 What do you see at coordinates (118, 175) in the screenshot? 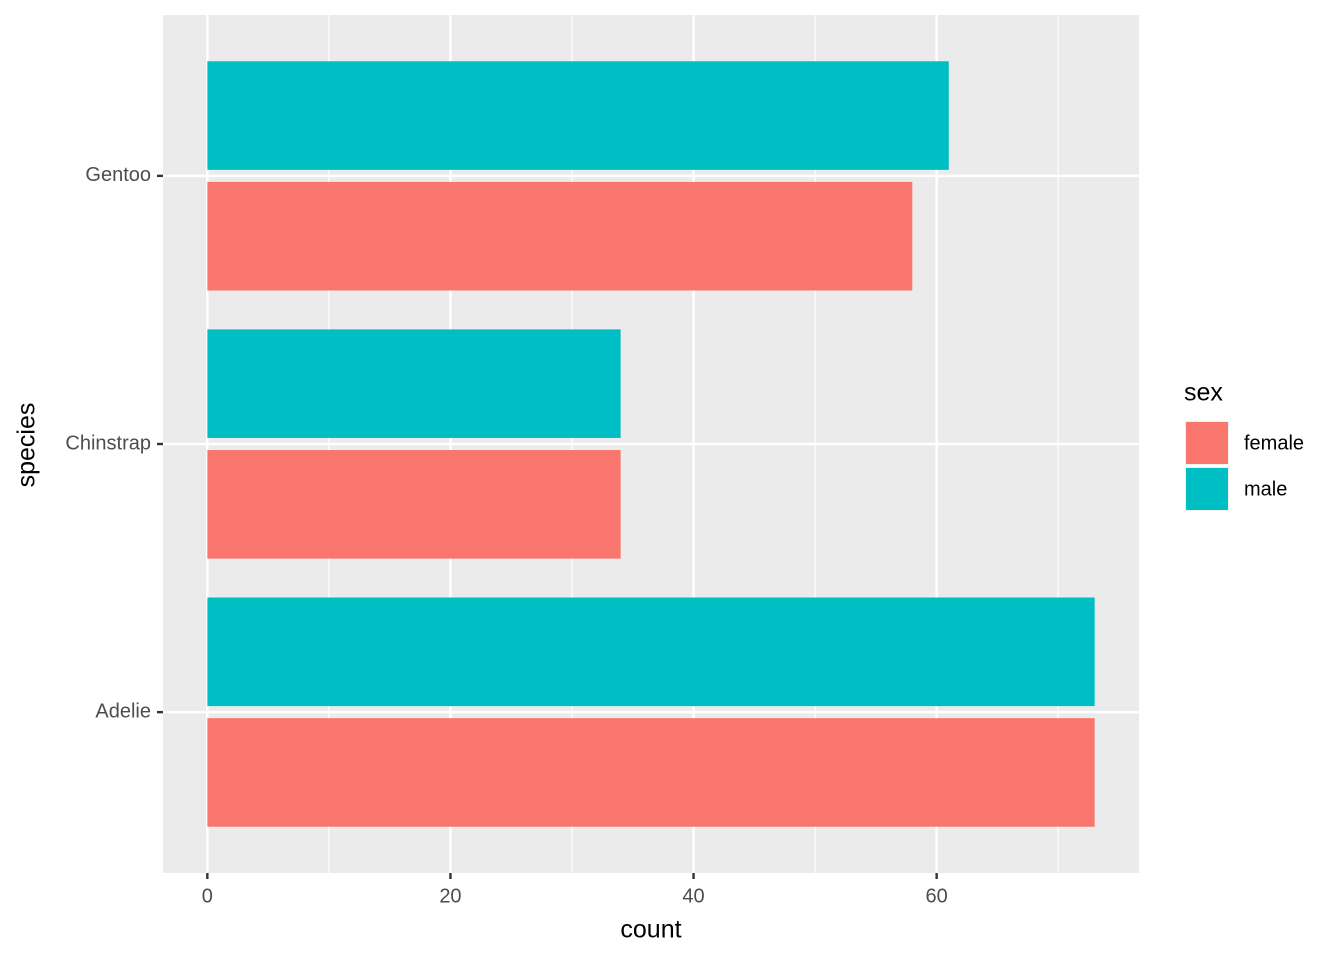
I see `y-tick-label: Gentoo` at bounding box center [118, 175].